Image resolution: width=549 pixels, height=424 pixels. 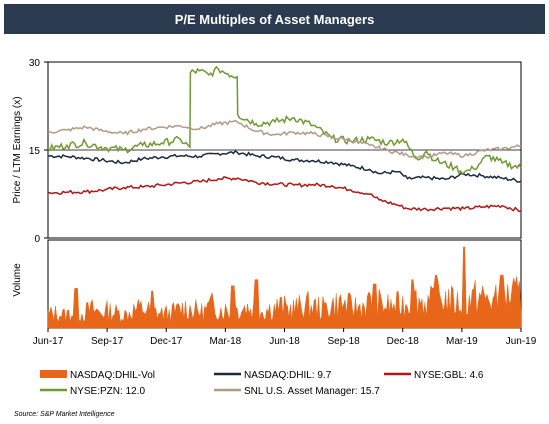 What do you see at coordinates (17, 280) in the screenshot?
I see `volume-axis-label: Volume` at bounding box center [17, 280].